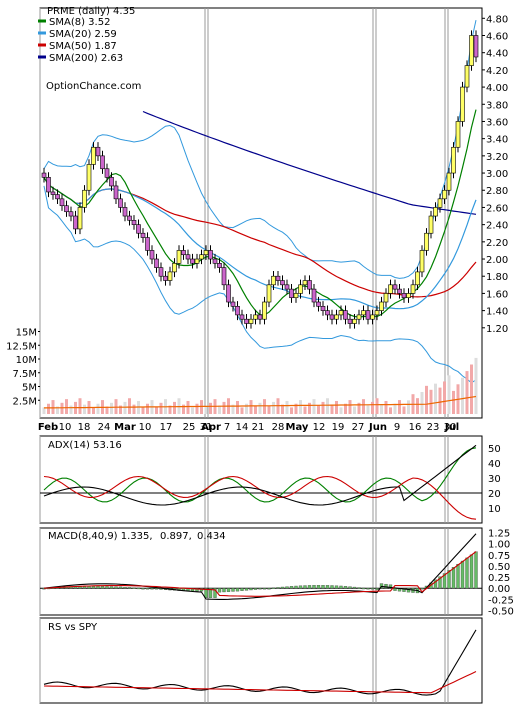 This screenshot has height=706, width=526. Describe the element at coordinates (260, 475) in the screenshot. I see `plus-di-line` at that location.